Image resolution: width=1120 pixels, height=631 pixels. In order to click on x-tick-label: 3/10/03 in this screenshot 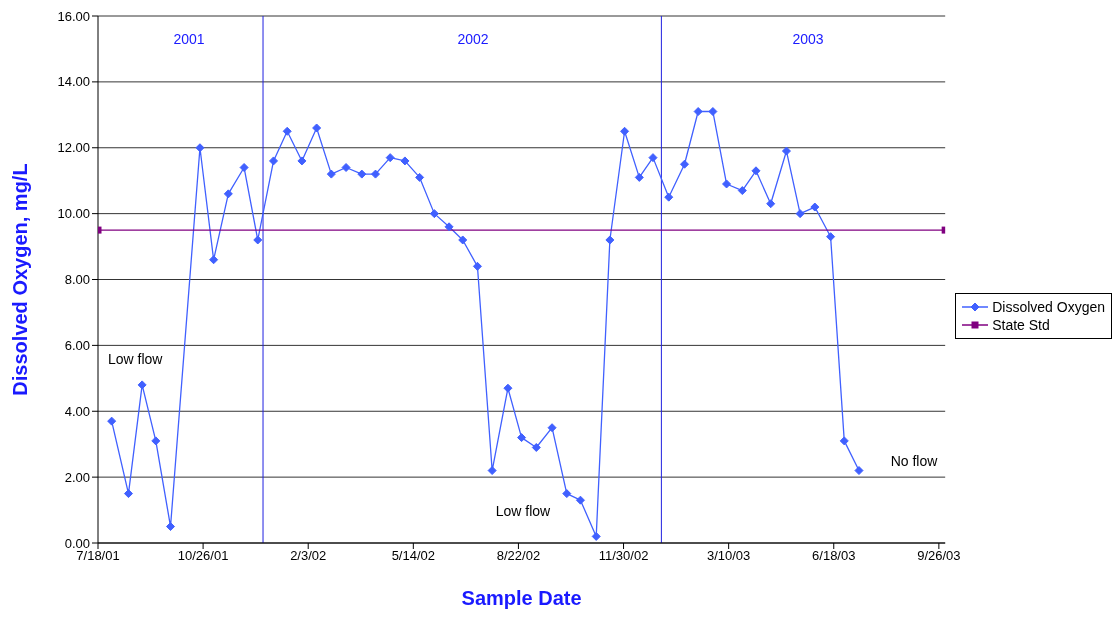, I will do `click(728, 556)`.